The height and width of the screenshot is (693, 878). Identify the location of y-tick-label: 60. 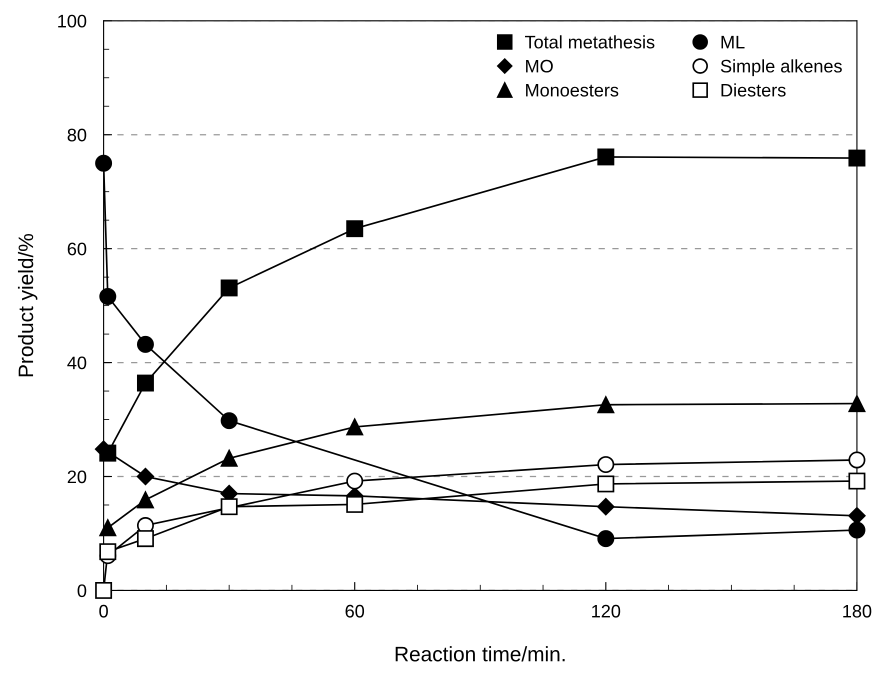
(77, 249).